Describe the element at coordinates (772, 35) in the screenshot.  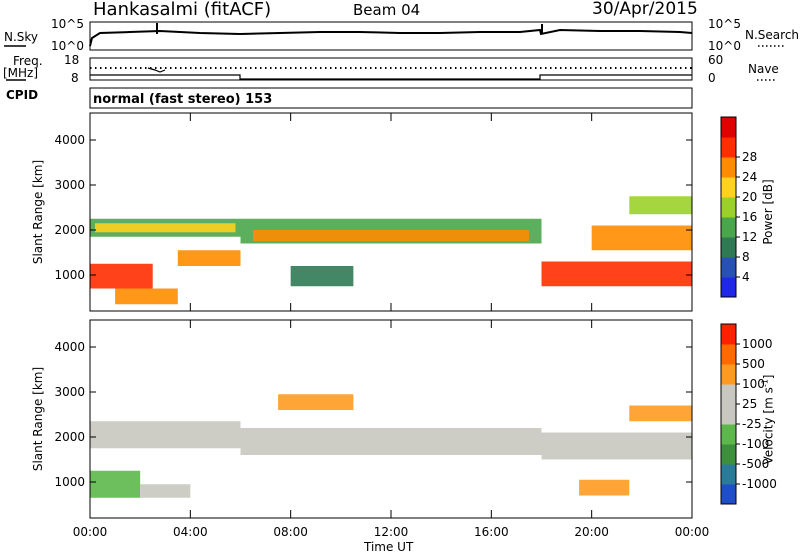
I see `n-search-label: N.Search` at that location.